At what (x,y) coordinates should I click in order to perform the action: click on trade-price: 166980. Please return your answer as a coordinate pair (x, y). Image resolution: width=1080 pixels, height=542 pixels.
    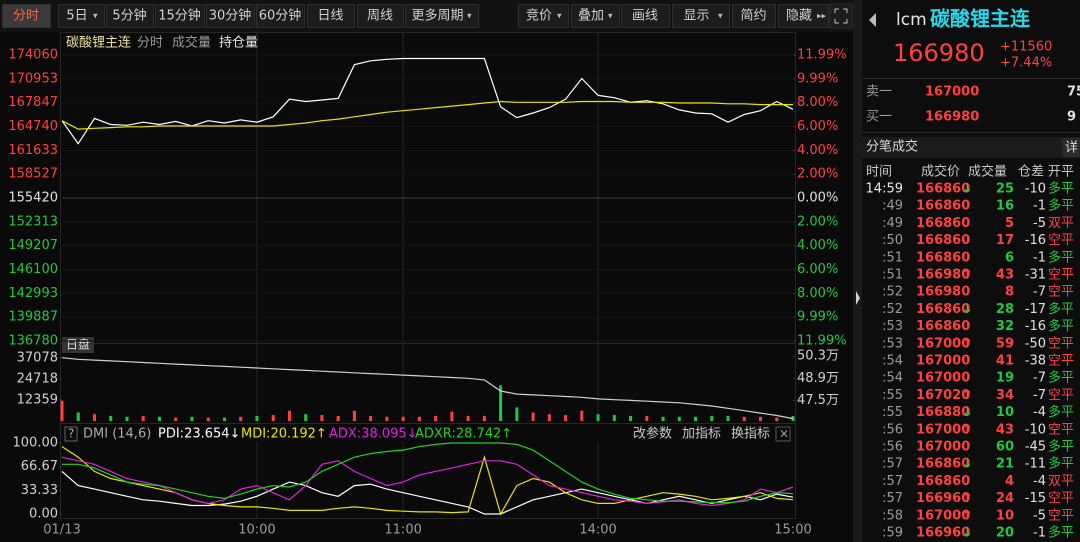
    Looking at the image, I should click on (943, 275).